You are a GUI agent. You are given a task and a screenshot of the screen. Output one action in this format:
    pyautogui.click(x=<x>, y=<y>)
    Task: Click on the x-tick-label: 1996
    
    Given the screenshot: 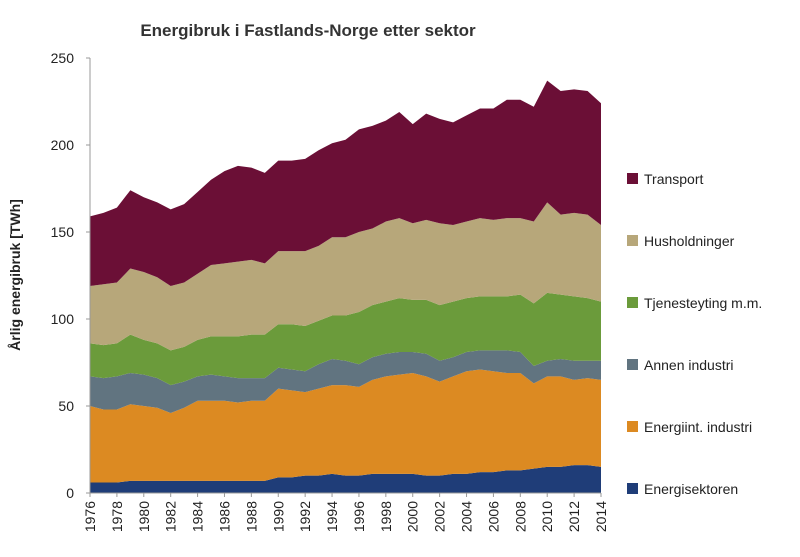 What is the action you would take?
    pyautogui.click(x=359, y=516)
    